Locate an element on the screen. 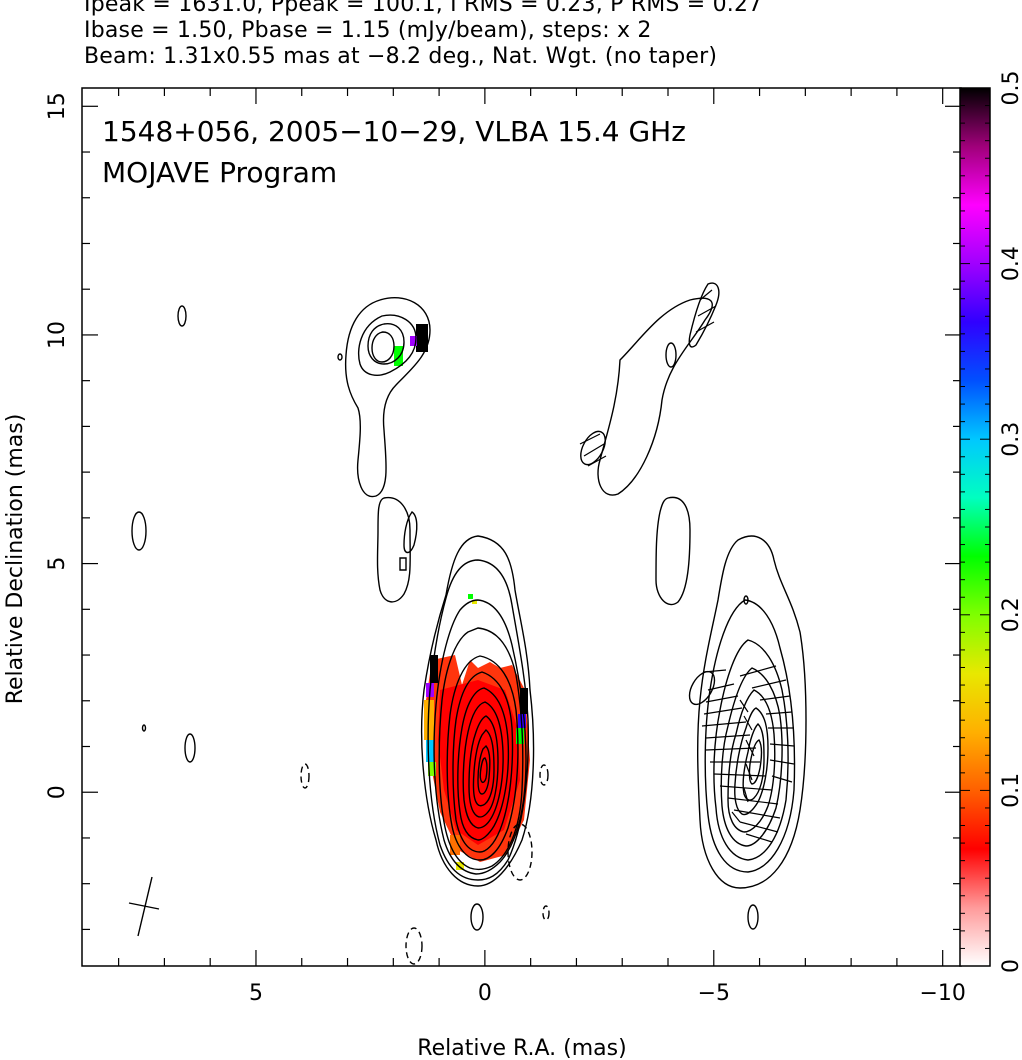 Image resolution: width=1022 pixels, height=1060 pixels. colorbar-ticks is located at coordinates (975, 527).